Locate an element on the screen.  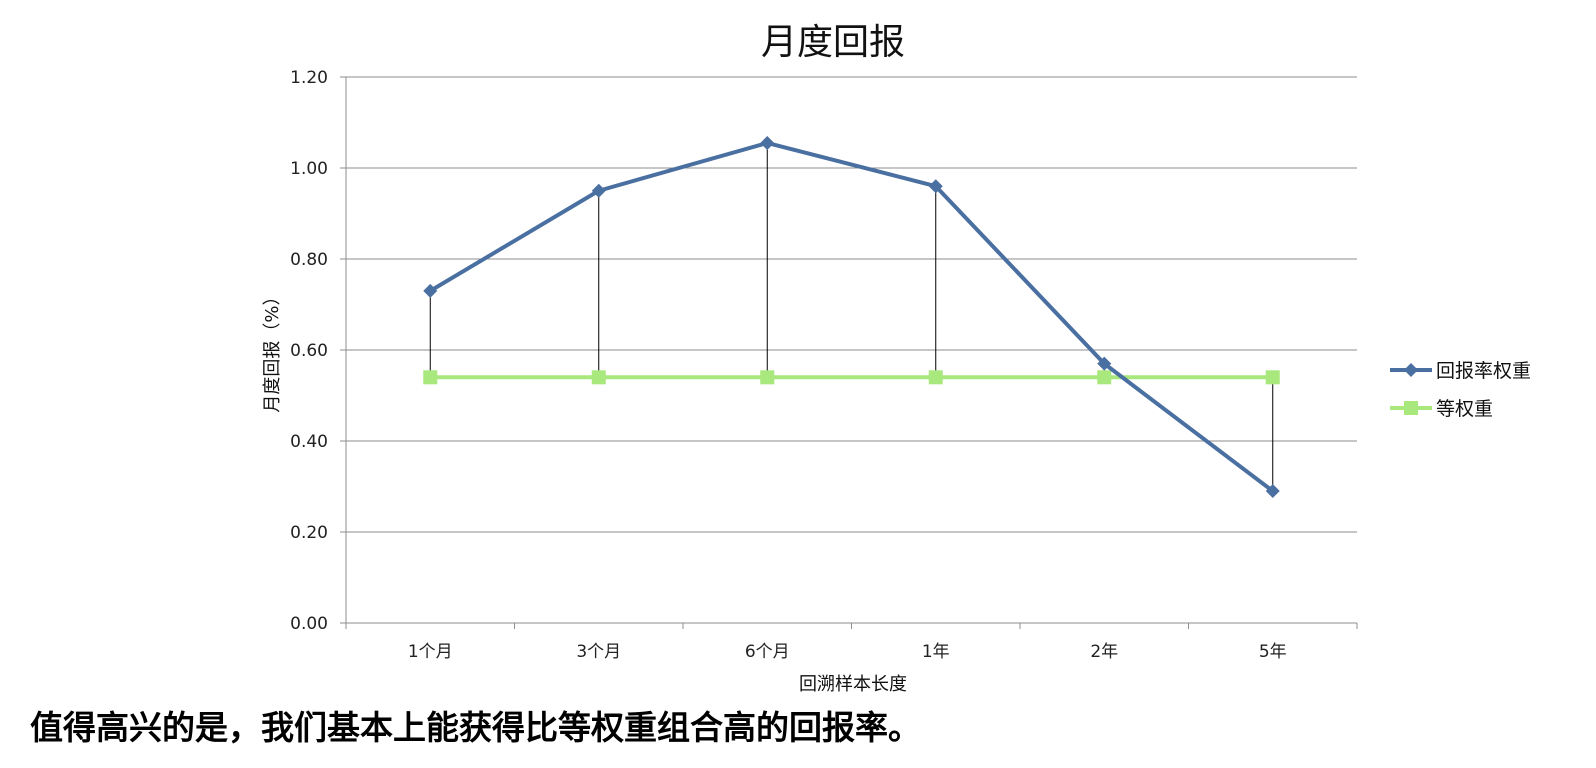
x-tick-label: 5年 is located at coordinates (1273, 652).